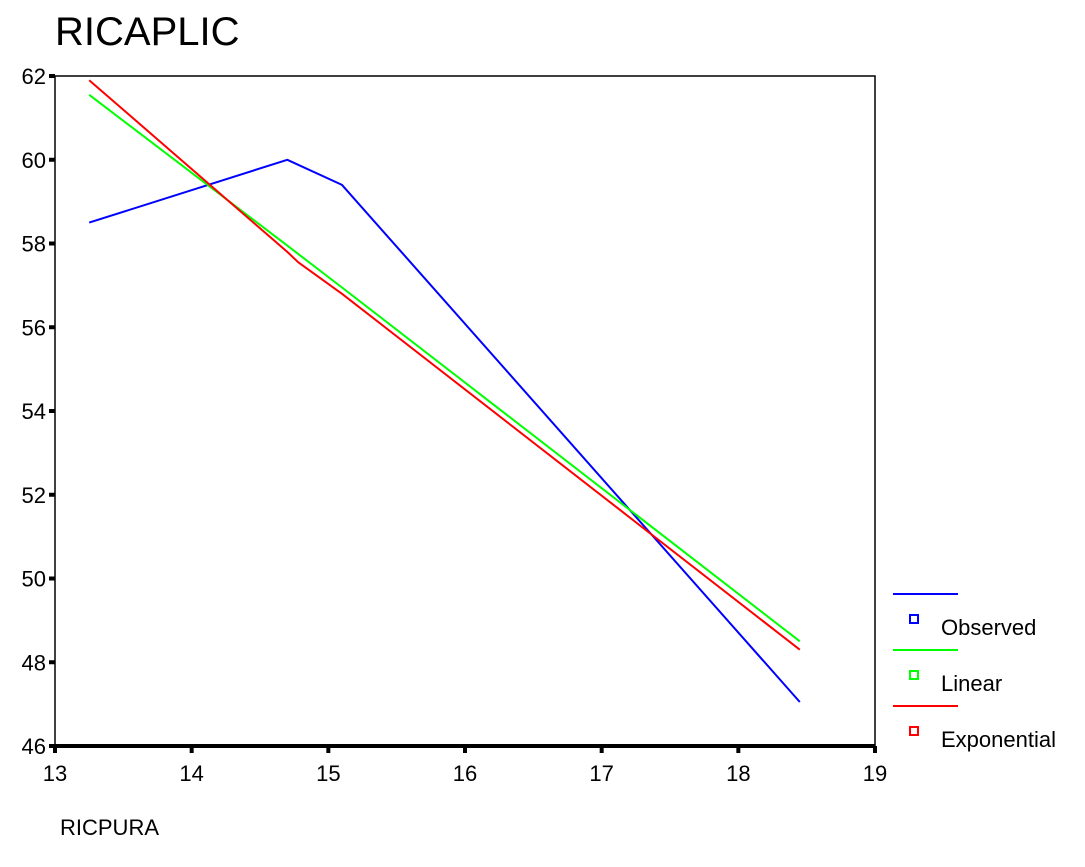  What do you see at coordinates (34, 579) in the screenshot?
I see `y-tick-label: 50` at bounding box center [34, 579].